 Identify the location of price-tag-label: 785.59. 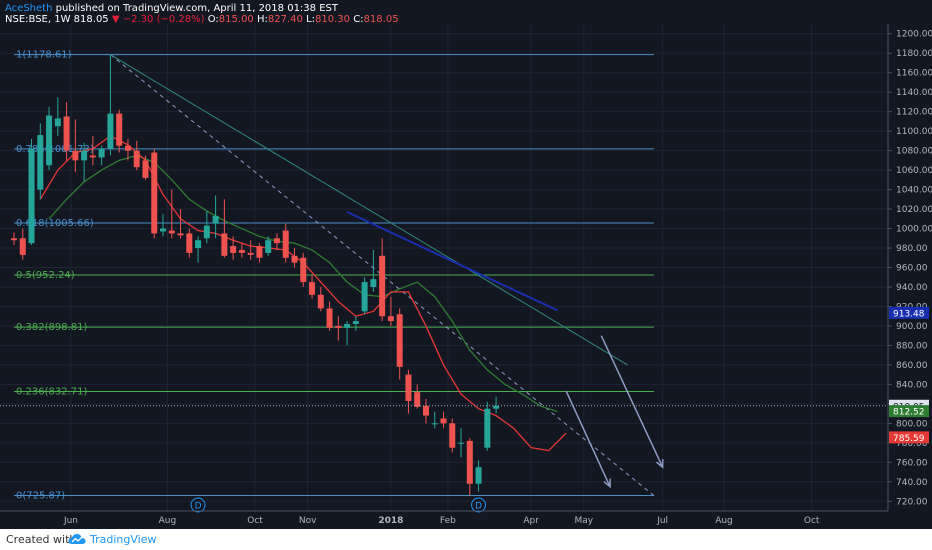
(909, 439).